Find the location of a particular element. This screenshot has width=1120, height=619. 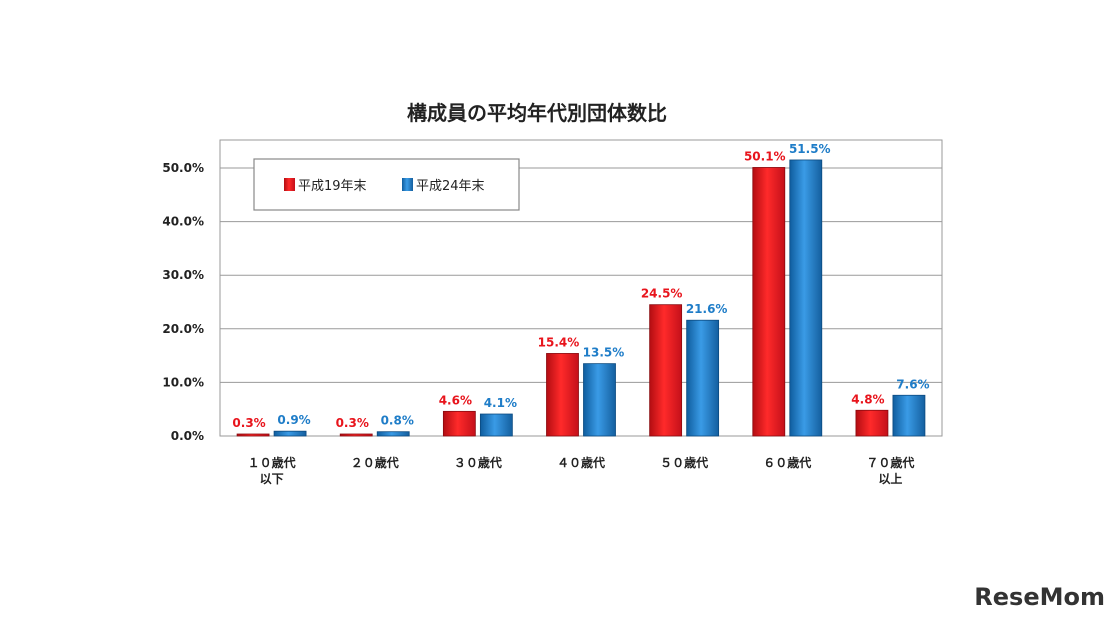

data-label-series2: 7.6% is located at coordinates (912, 384).